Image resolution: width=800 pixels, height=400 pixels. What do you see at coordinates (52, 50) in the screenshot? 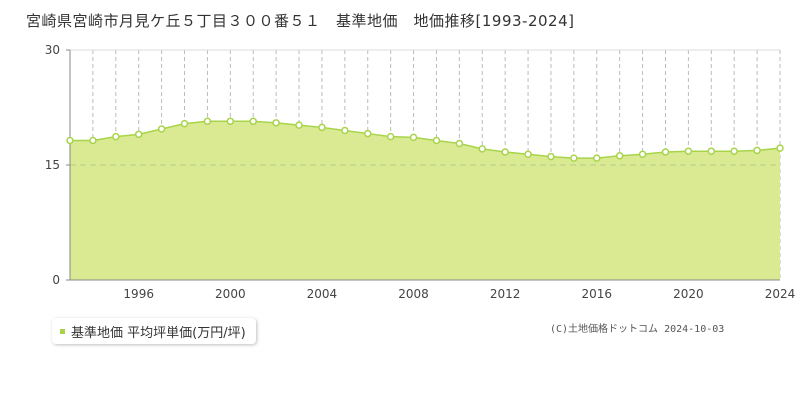
I see `y-tick-label: 30` at bounding box center [52, 50].